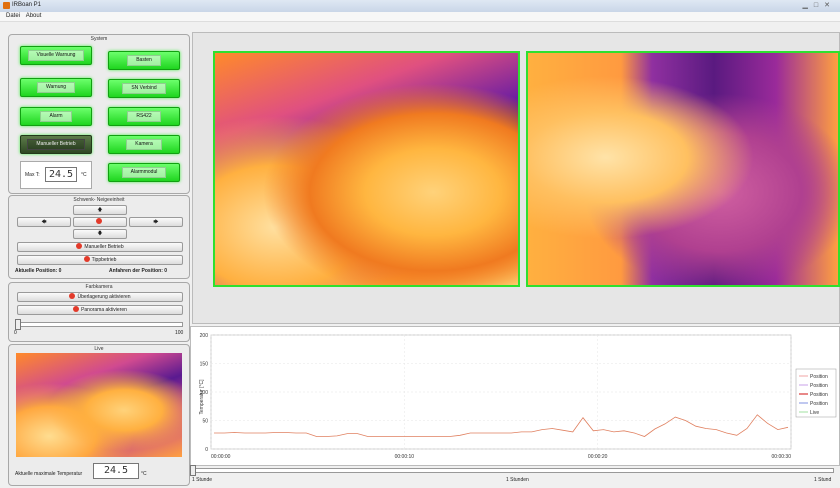 This screenshot has width=840, height=488. Describe the element at coordinates (206, 450) in the screenshot. I see `y-tick-label: 0` at that location.